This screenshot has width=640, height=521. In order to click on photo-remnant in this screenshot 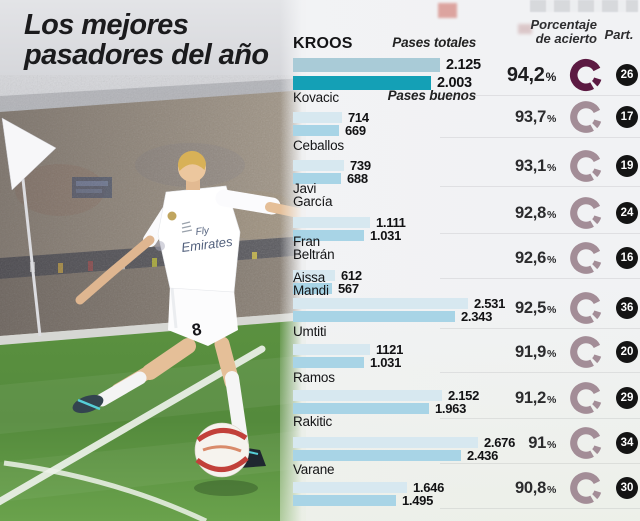, I will do `click(525, 29)`.